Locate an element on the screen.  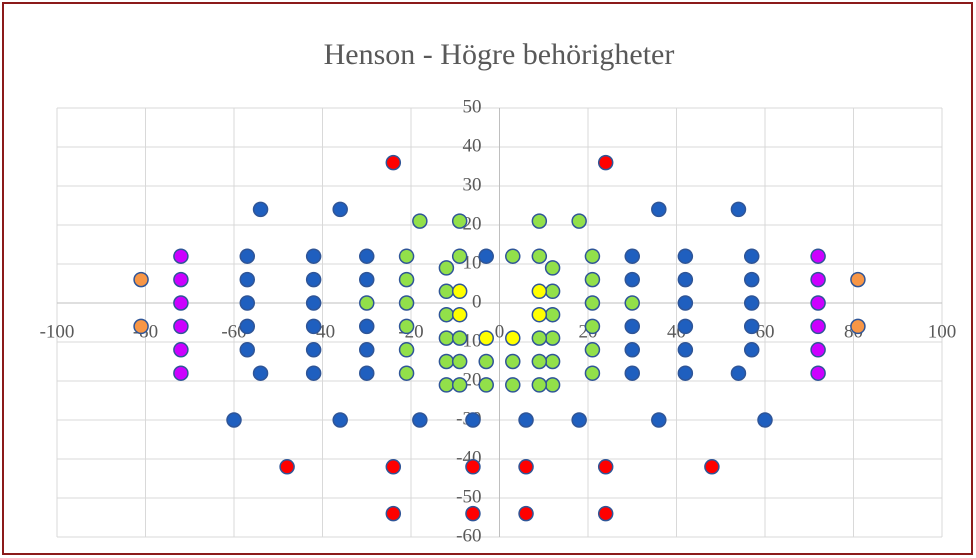
y-tick-label: 0 is located at coordinates (477, 301).